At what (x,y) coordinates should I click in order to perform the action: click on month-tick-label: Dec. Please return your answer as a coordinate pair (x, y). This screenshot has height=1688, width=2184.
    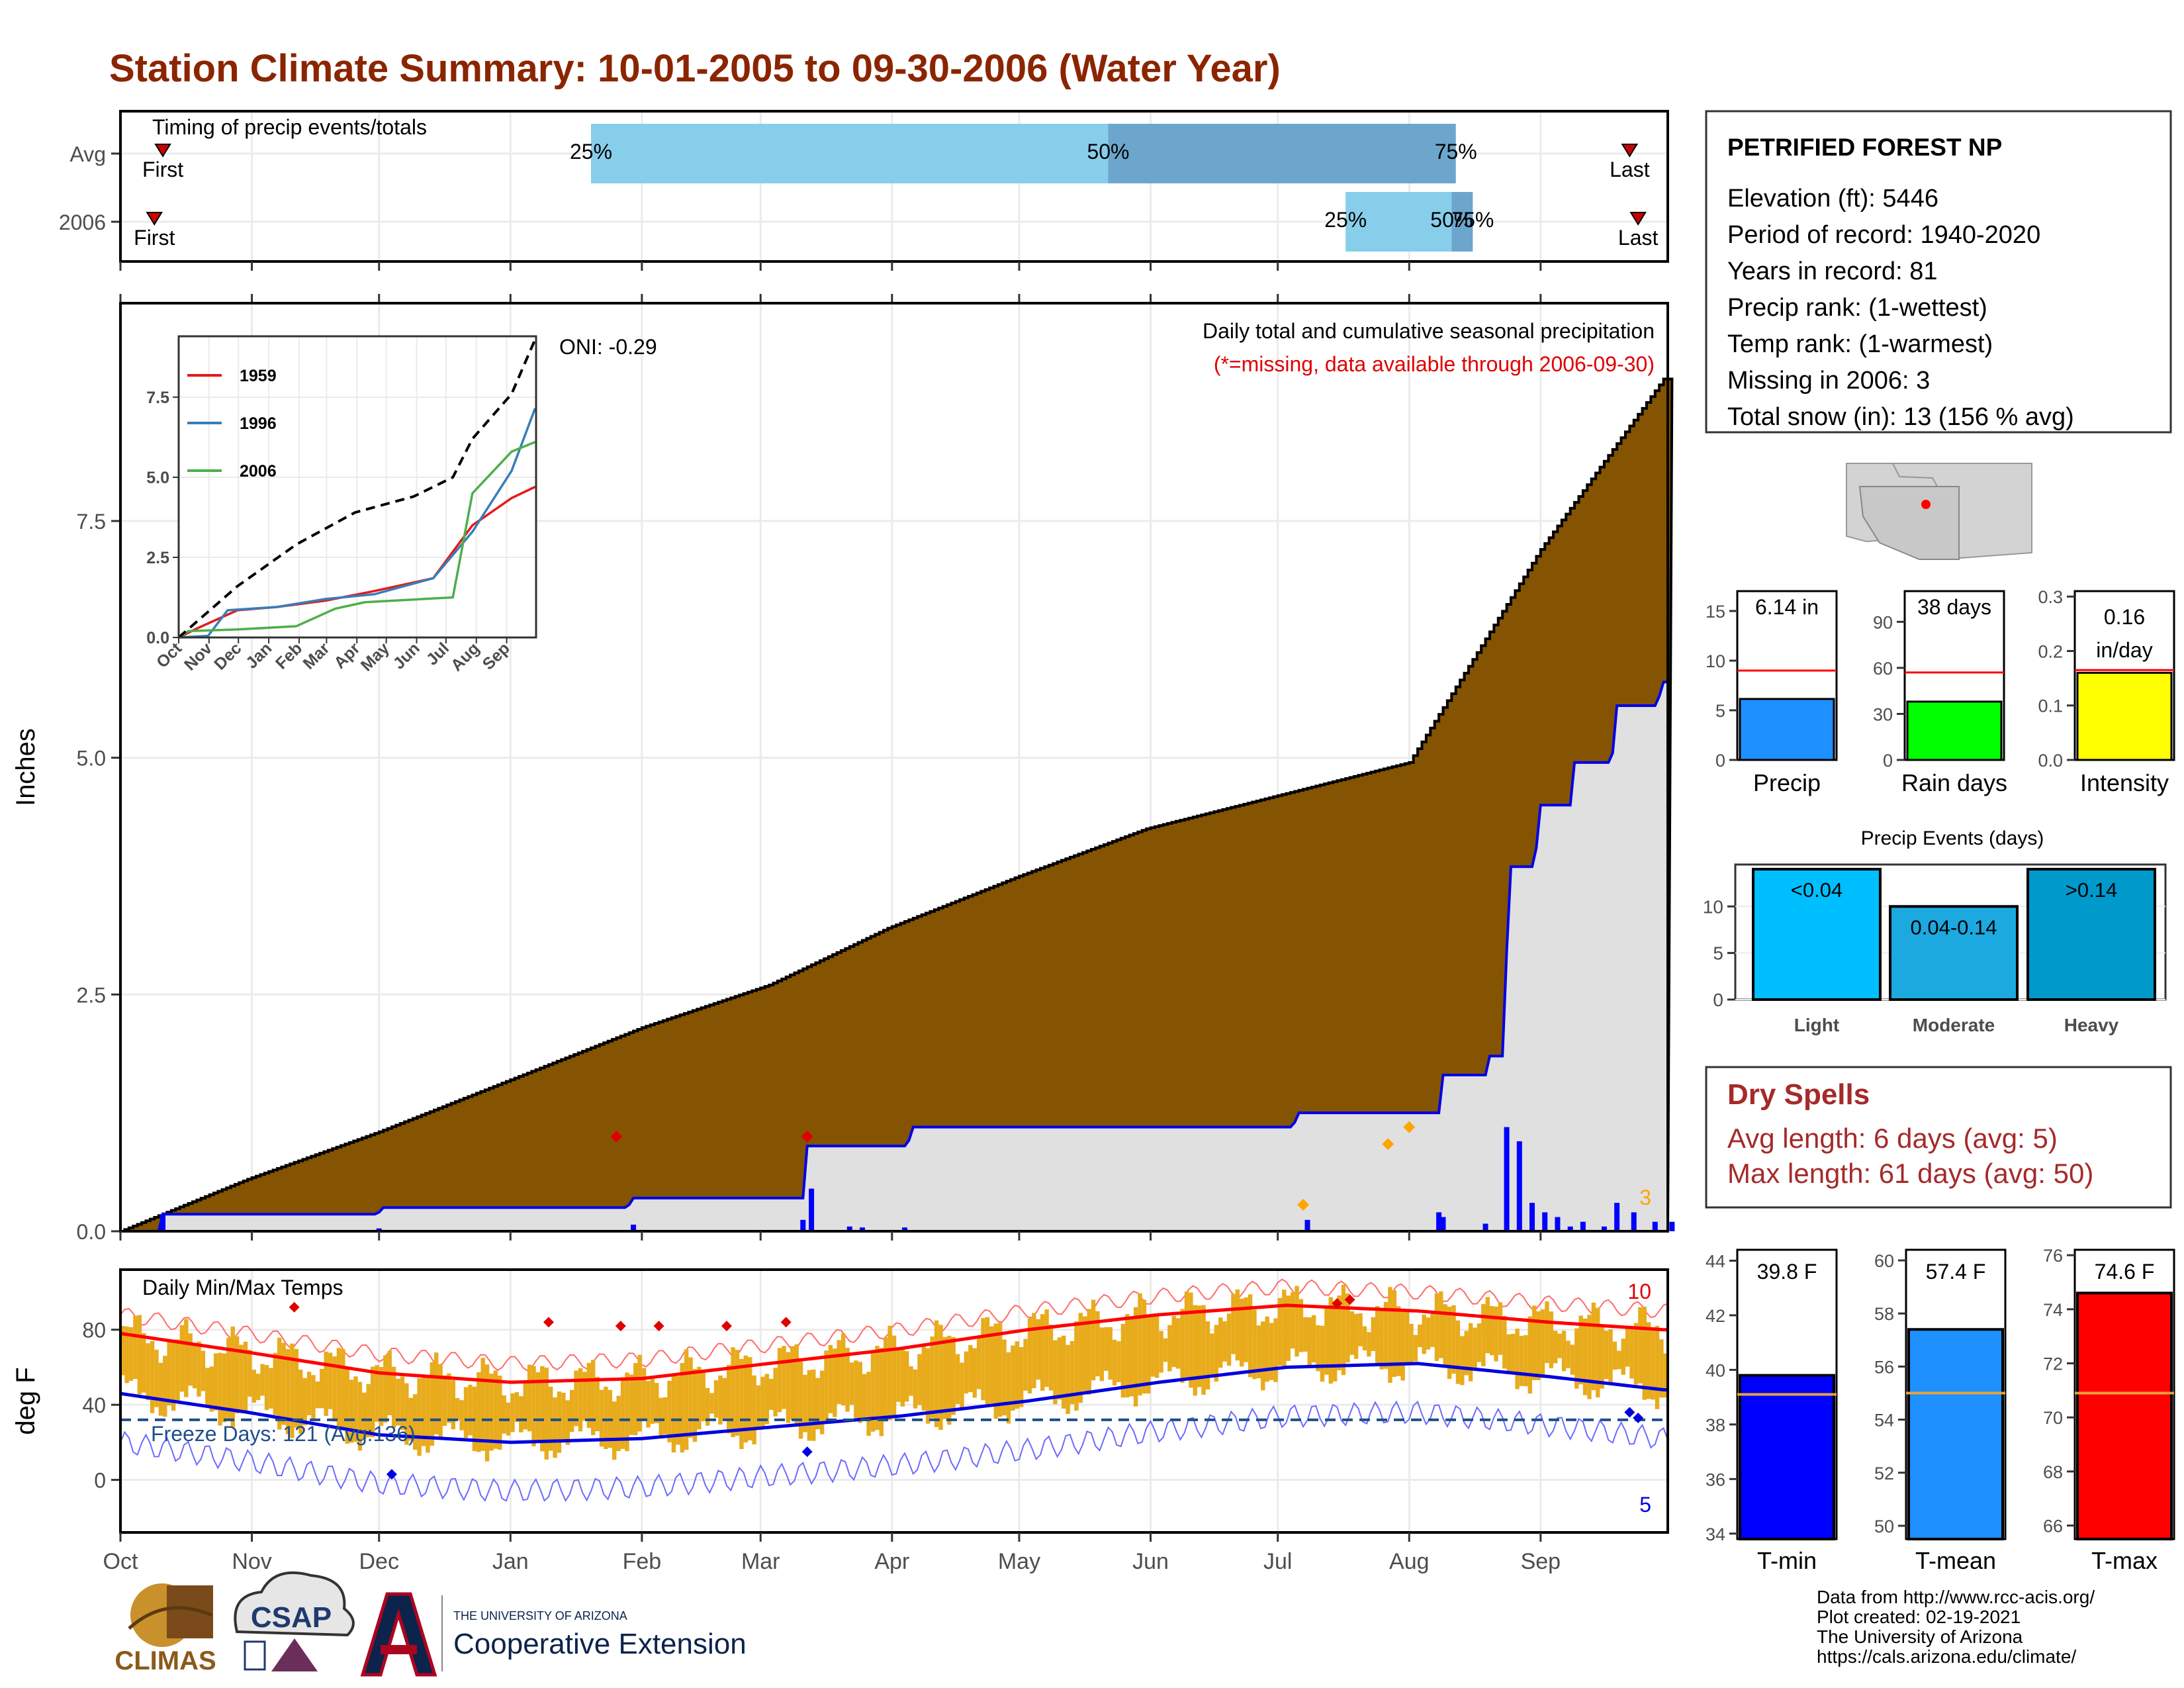
    Looking at the image, I should click on (378, 1561).